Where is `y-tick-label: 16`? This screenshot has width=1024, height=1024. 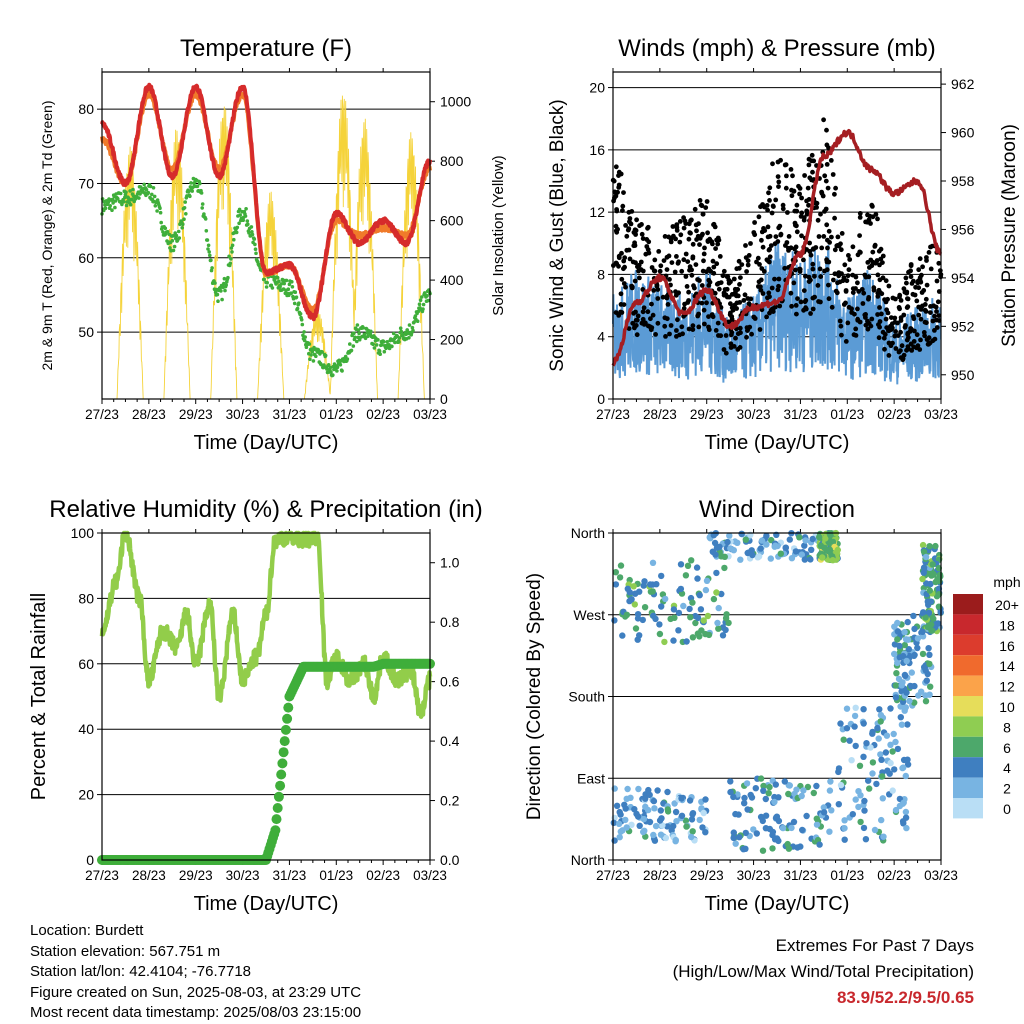 y-tick-label: 16 is located at coordinates (597, 150).